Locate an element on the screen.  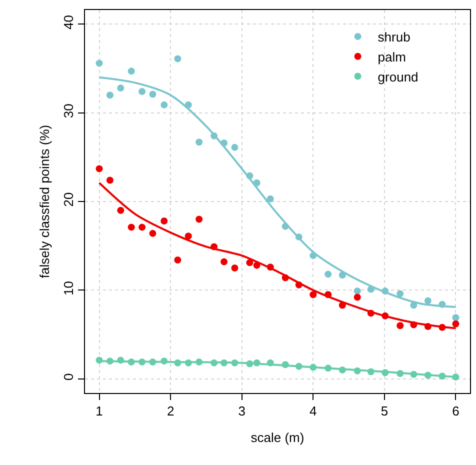
x-tick-label: 5 is located at coordinates (384, 411).